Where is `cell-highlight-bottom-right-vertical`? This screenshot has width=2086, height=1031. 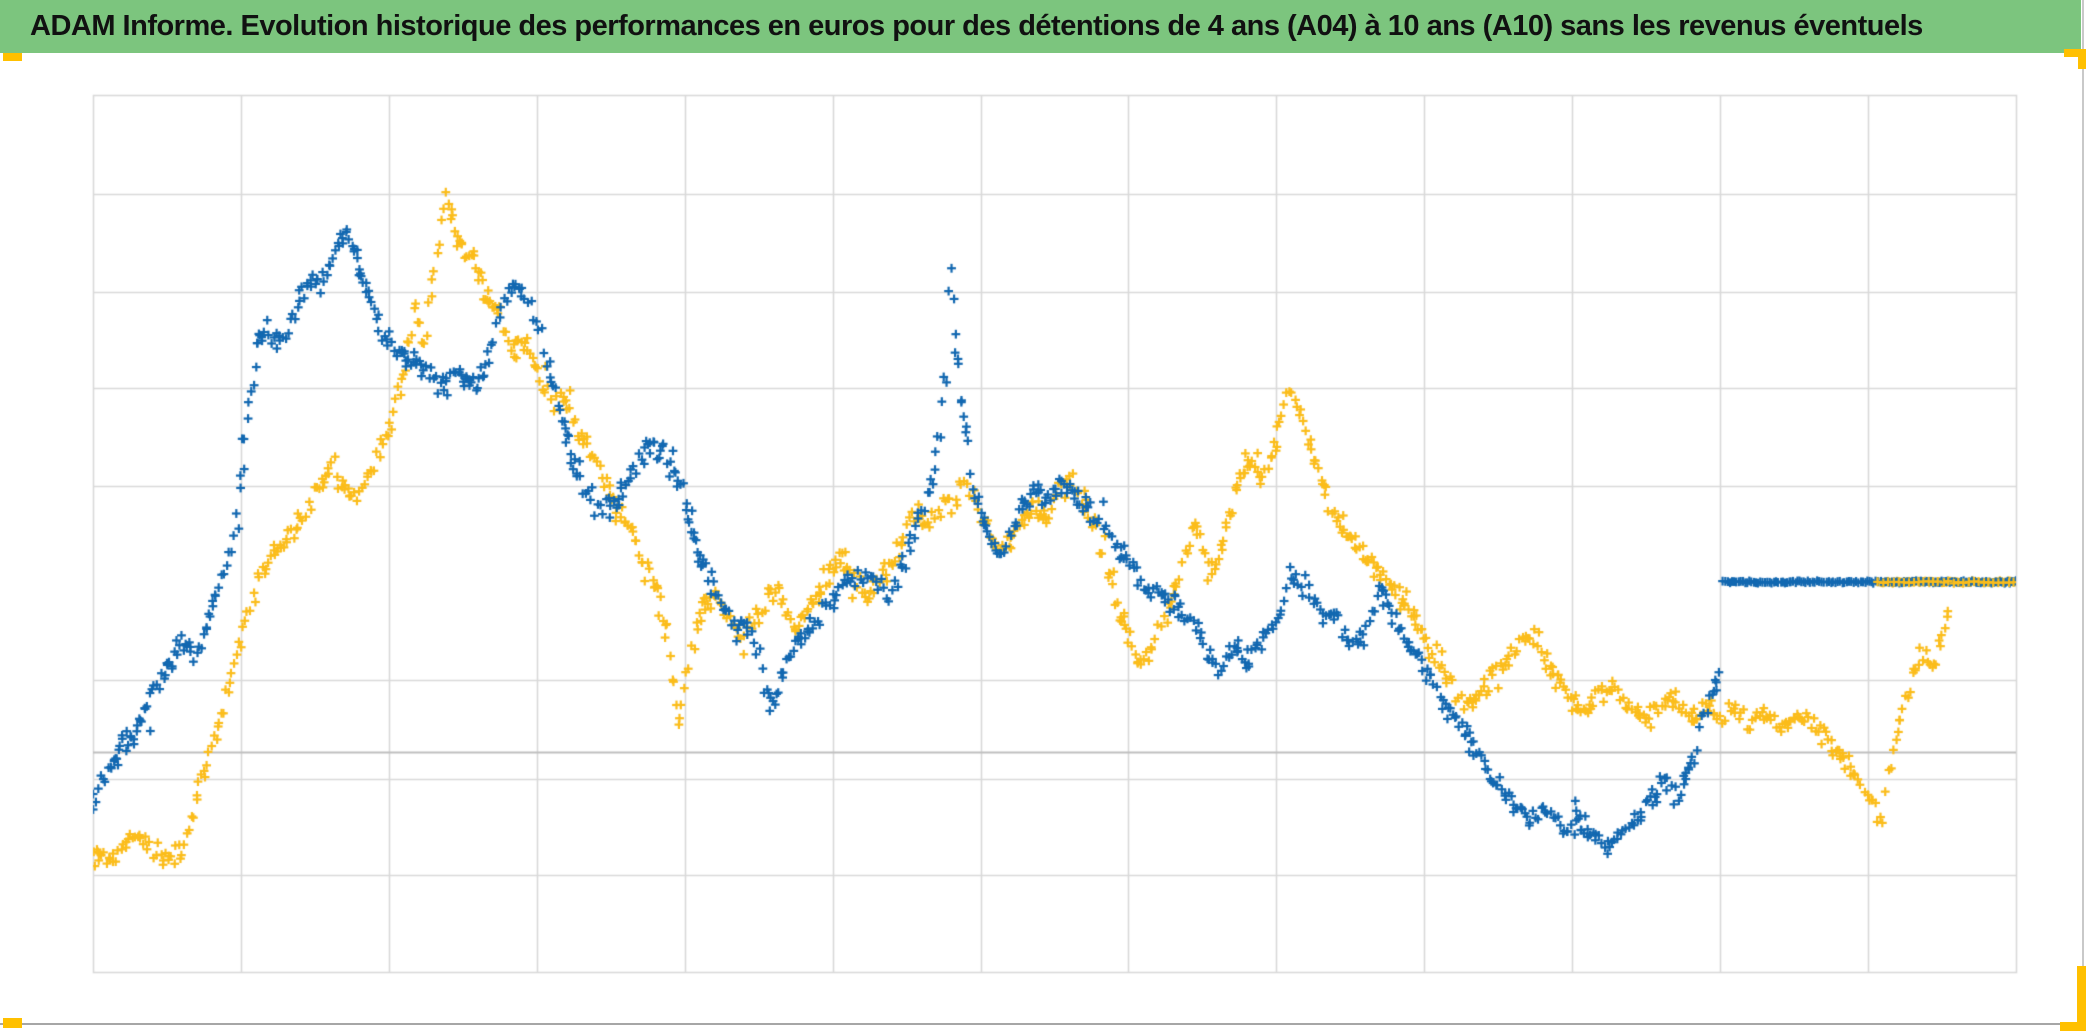
cell-highlight-bottom-right-vertical is located at coordinates (2081, 998).